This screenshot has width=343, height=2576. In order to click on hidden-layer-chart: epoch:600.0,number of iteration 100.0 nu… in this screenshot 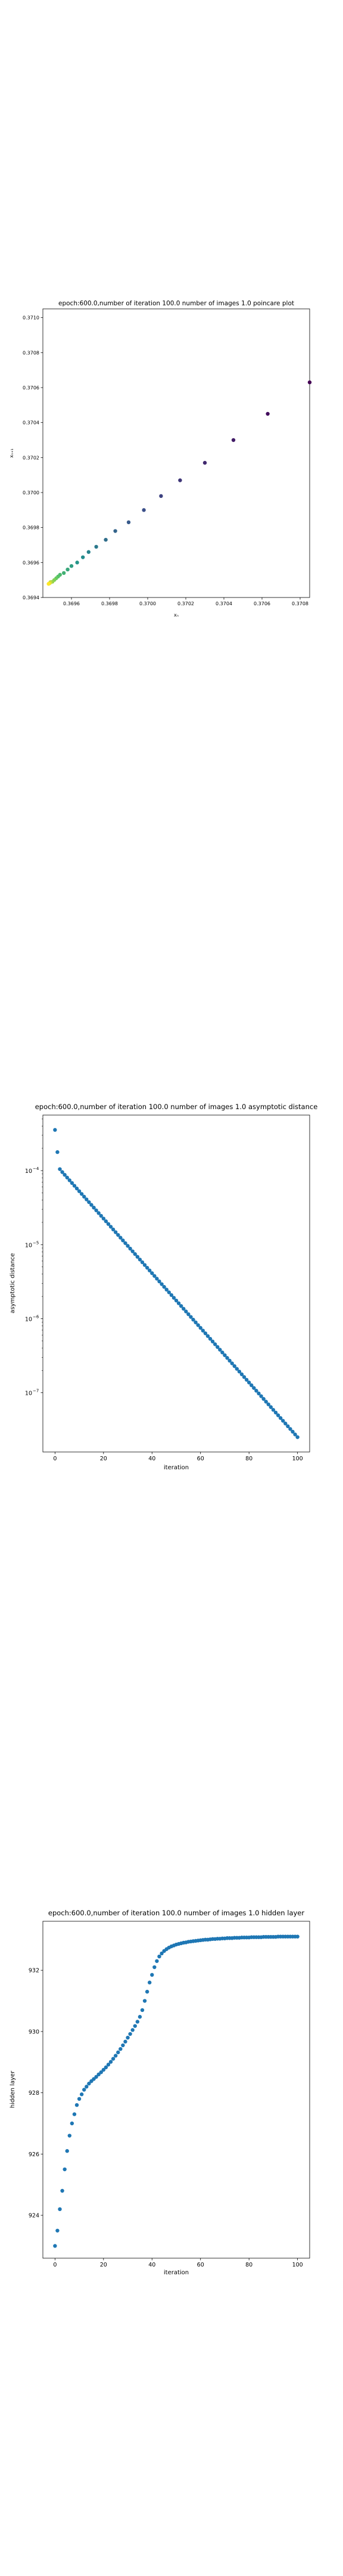, I will do `click(160, 2093)`.